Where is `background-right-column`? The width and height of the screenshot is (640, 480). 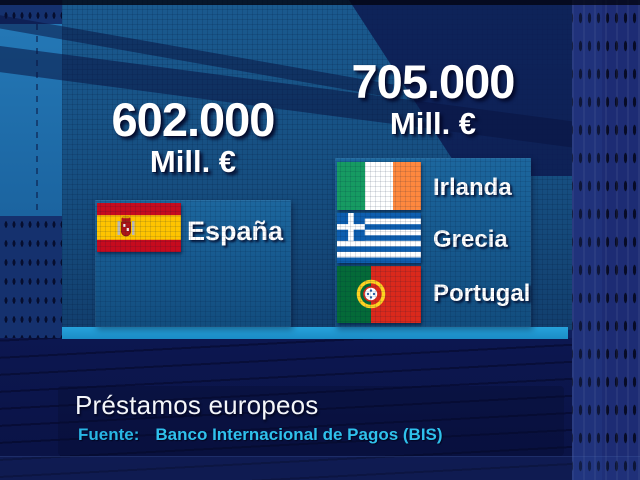 background-right-column is located at coordinates (606, 240).